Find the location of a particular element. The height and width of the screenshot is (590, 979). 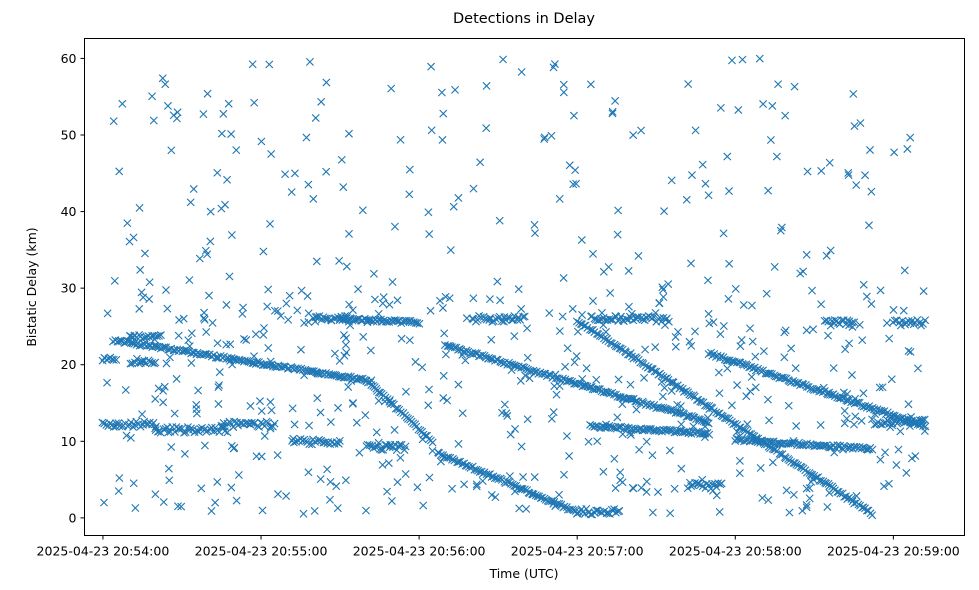

y-tick-label: 20 is located at coordinates (69, 364).